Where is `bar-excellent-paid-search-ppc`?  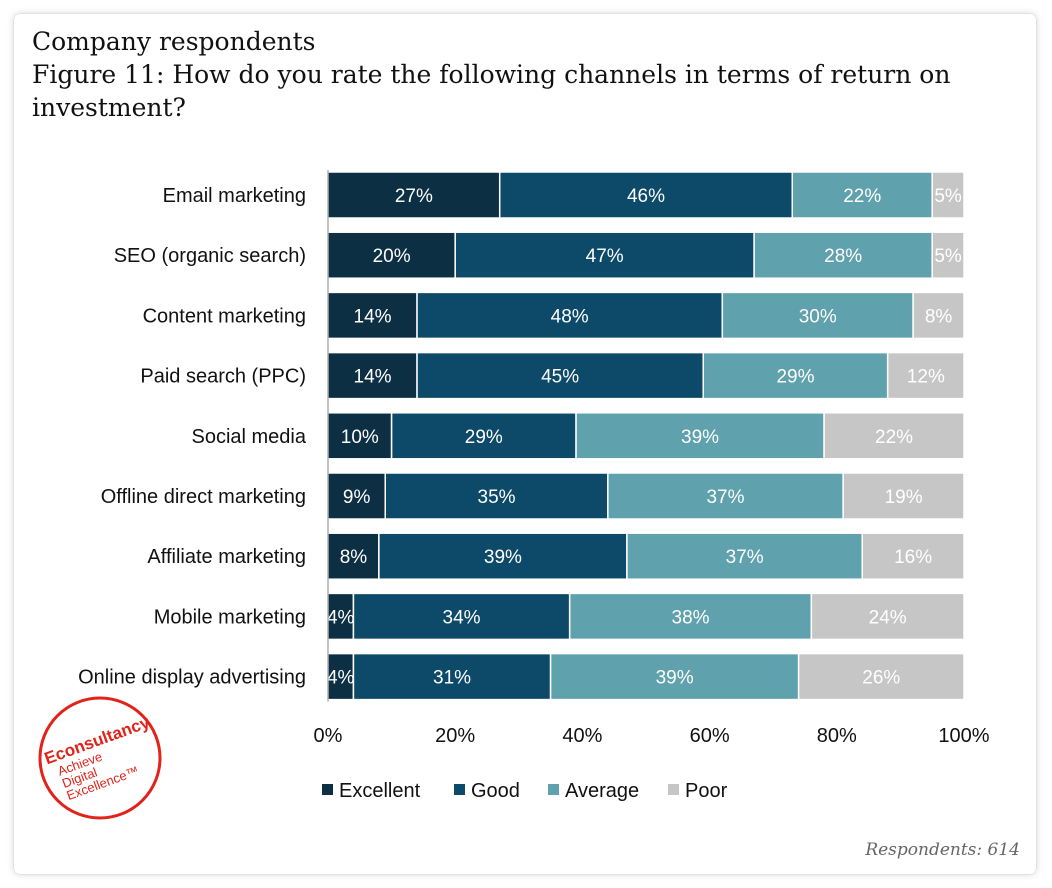 bar-excellent-paid-search-ppc is located at coordinates (372, 375).